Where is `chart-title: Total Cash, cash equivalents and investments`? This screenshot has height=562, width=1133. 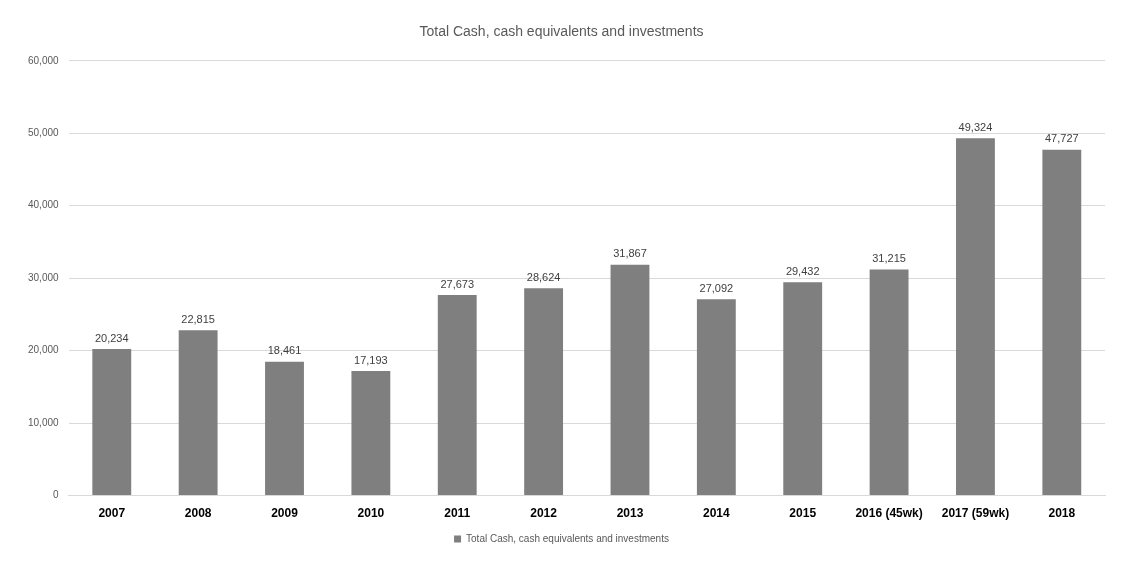
chart-title: Total Cash, cash equivalents and investments is located at coordinates (561, 31).